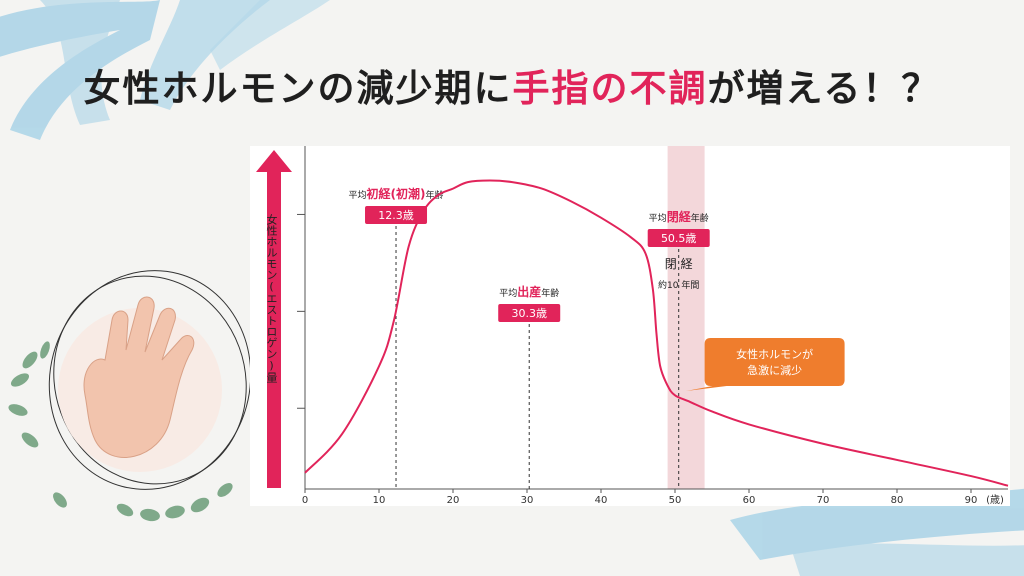 The height and width of the screenshot is (576, 1024). I want to click on x-tick-label: 0, so click(305, 500).